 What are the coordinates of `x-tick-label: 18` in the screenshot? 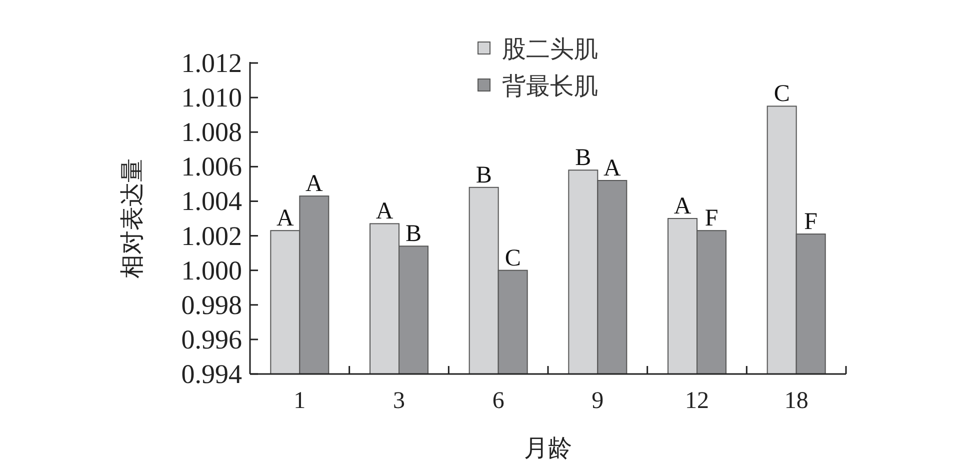 It's located at (796, 401).